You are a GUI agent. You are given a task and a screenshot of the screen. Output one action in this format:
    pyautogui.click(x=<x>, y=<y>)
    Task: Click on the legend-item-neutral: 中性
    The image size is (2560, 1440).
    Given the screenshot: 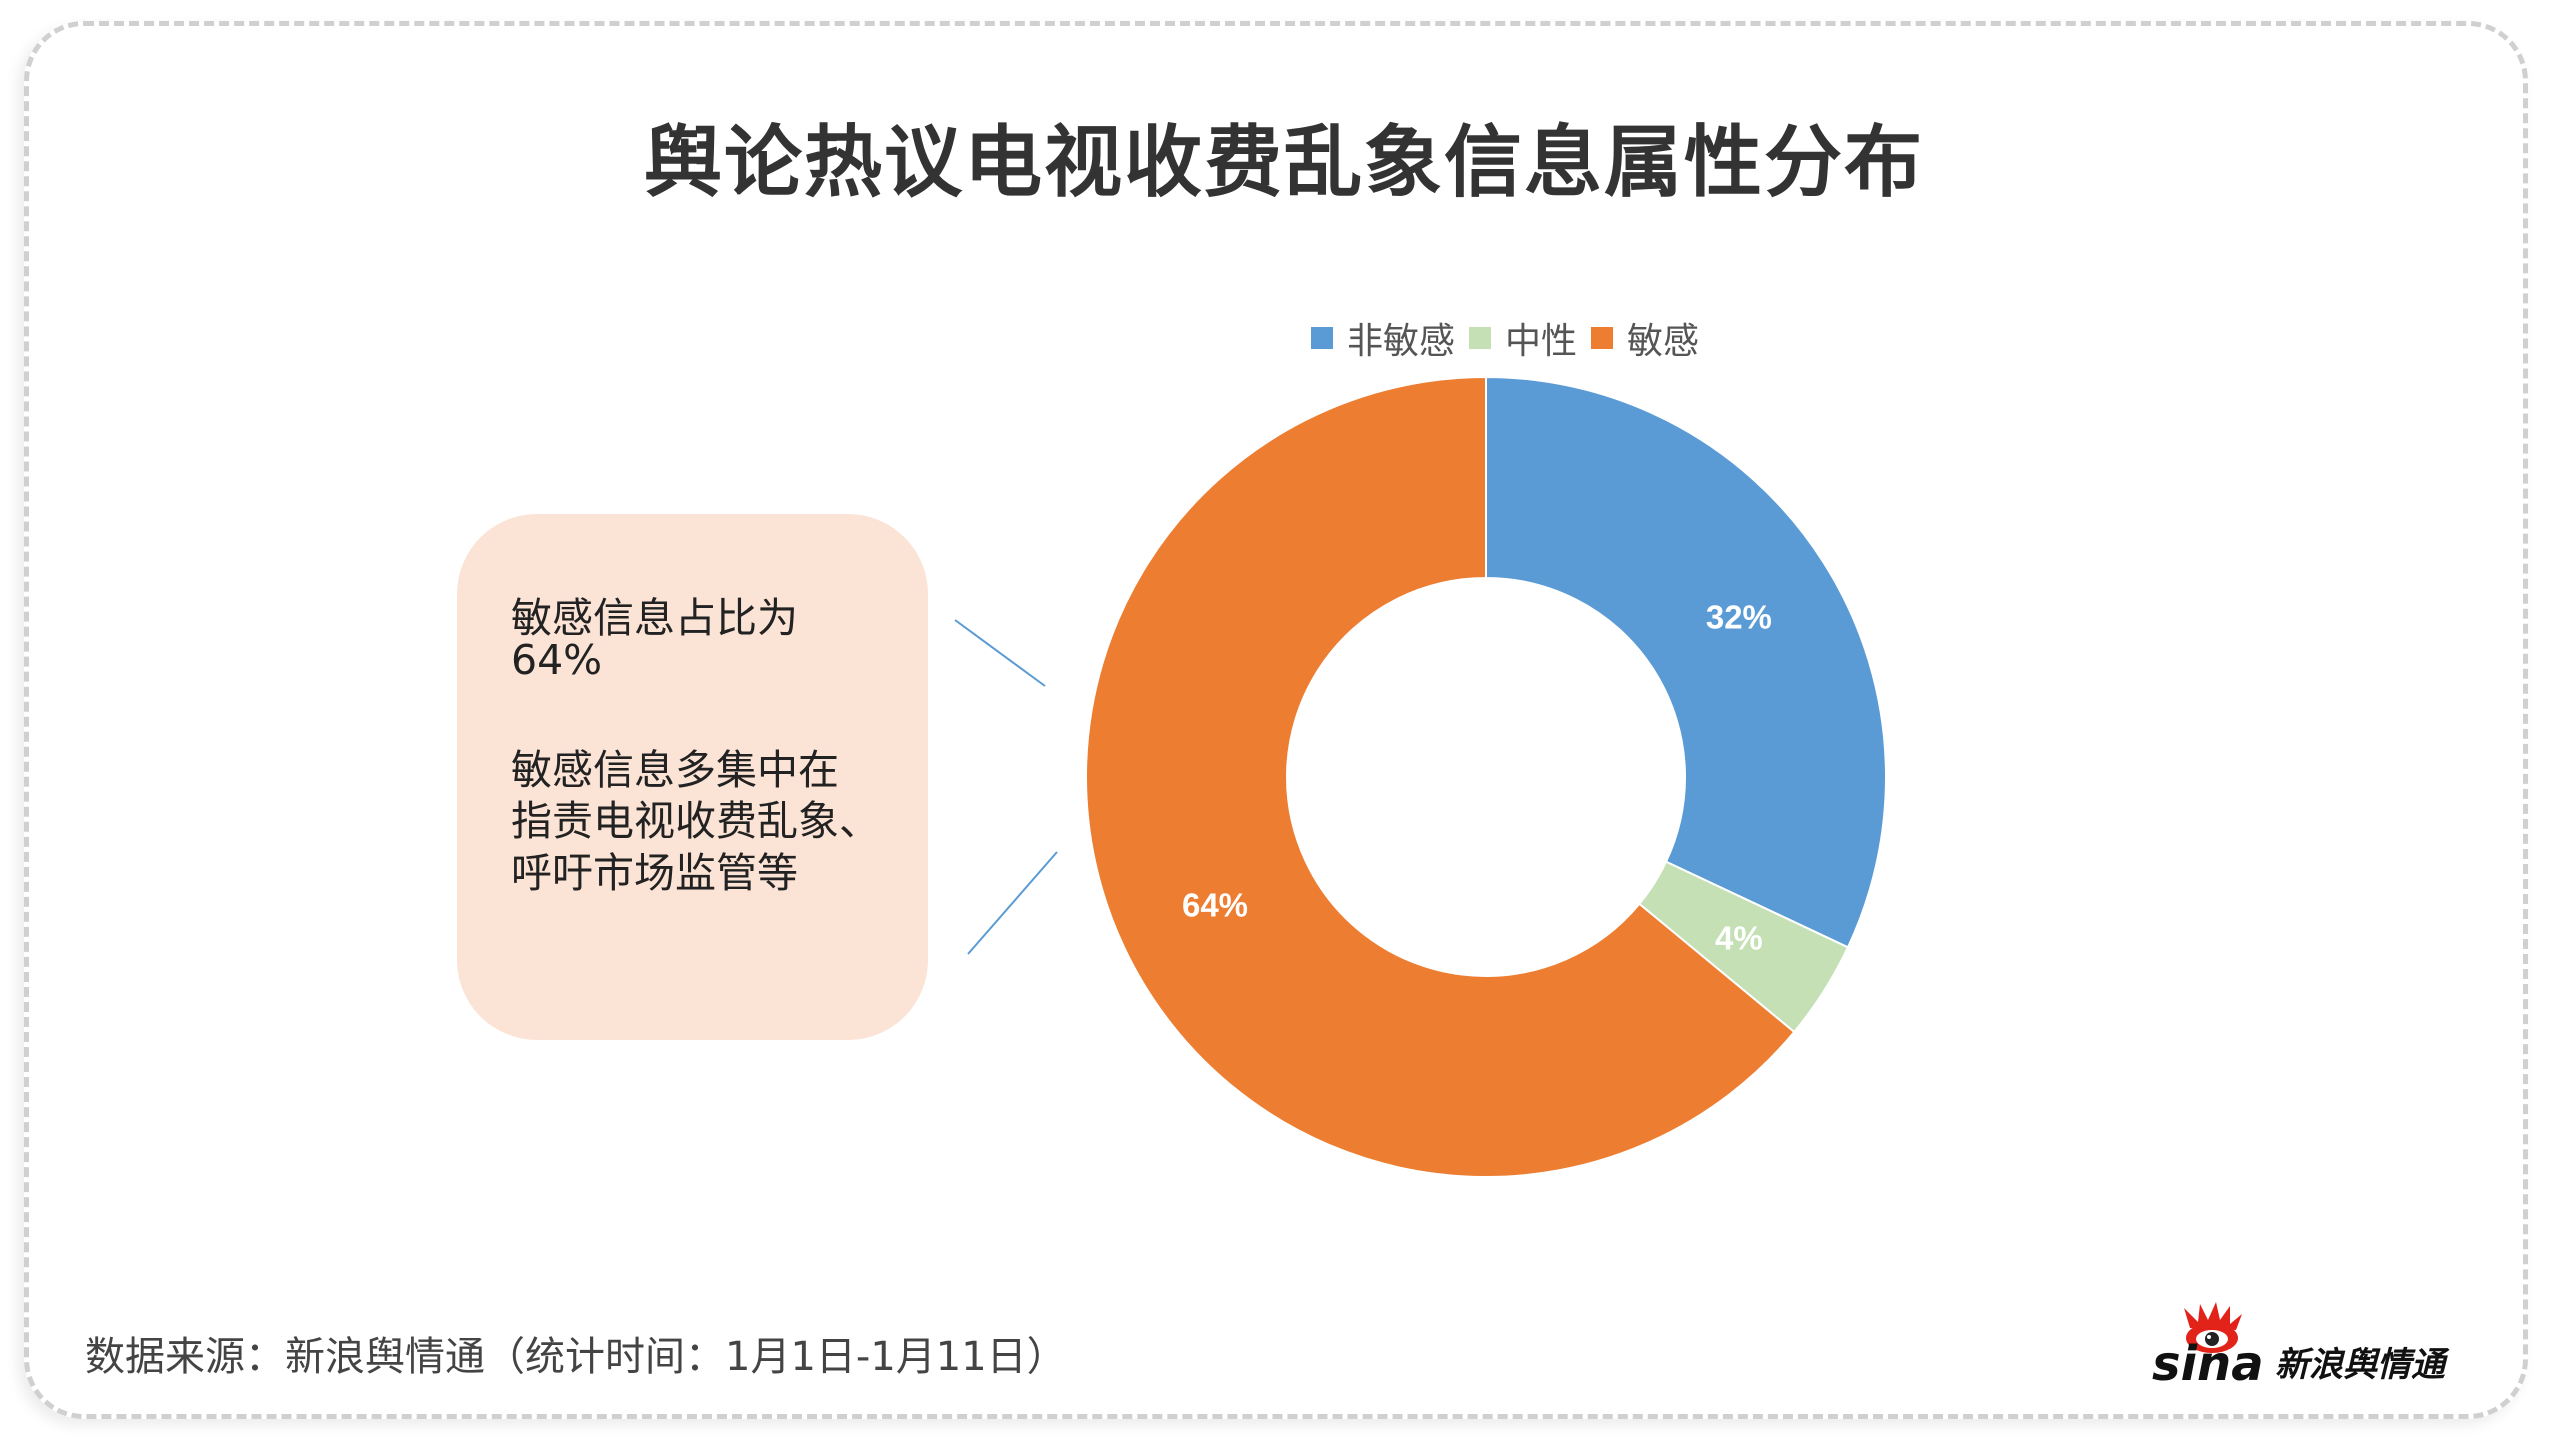 What is the action you would take?
    pyautogui.click(x=1523, y=338)
    